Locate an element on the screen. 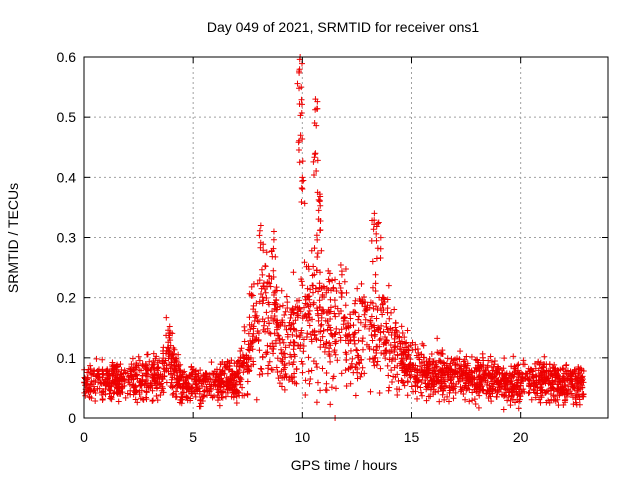 This screenshot has height=480, width=640. y-tick-label: 0.3 is located at coordinates (67, 238).